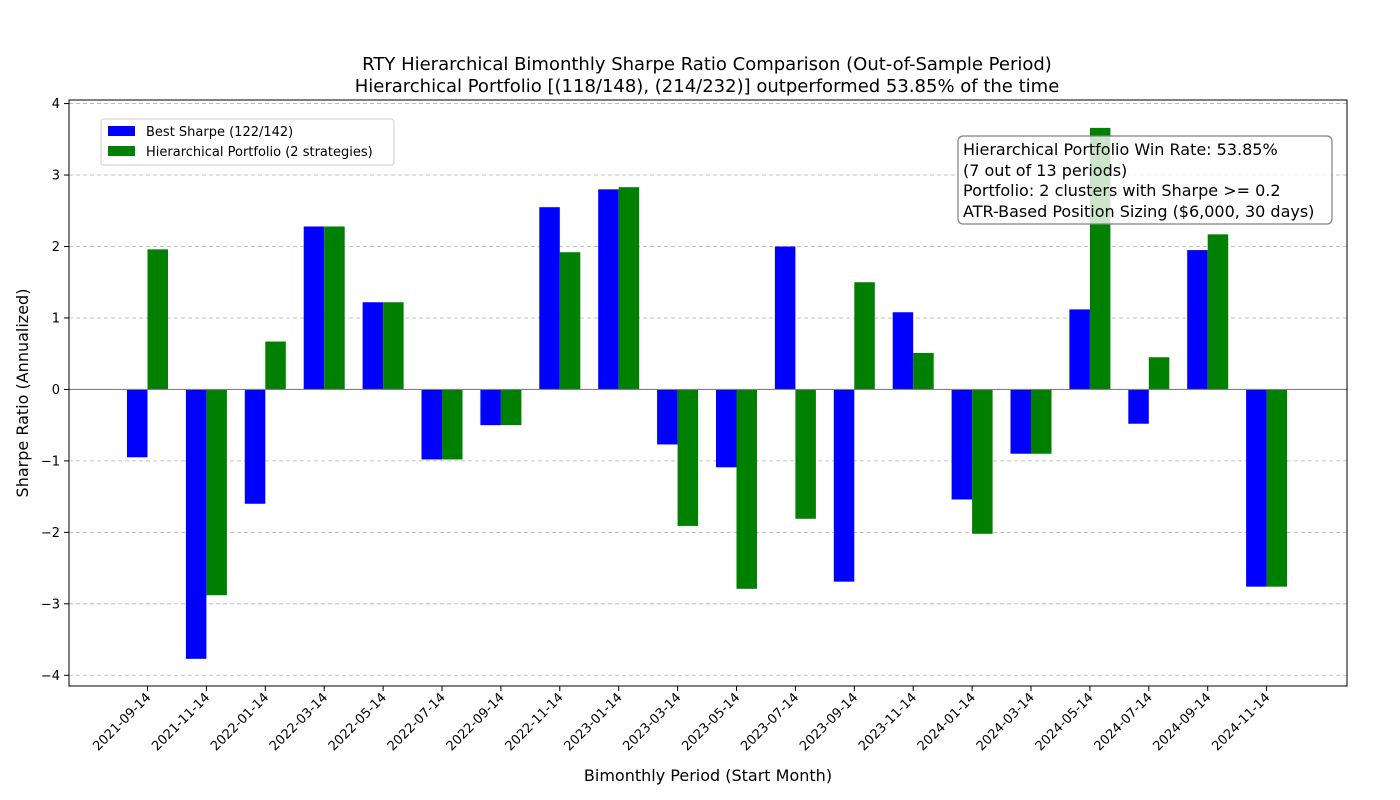 This screenshot has width=1400, height=800. What do you see at coordinates (708, 775) in the screenshot?
I see `x-axis-label: Bimonthly Period (Start Month)` at bounding box center [708, 775].